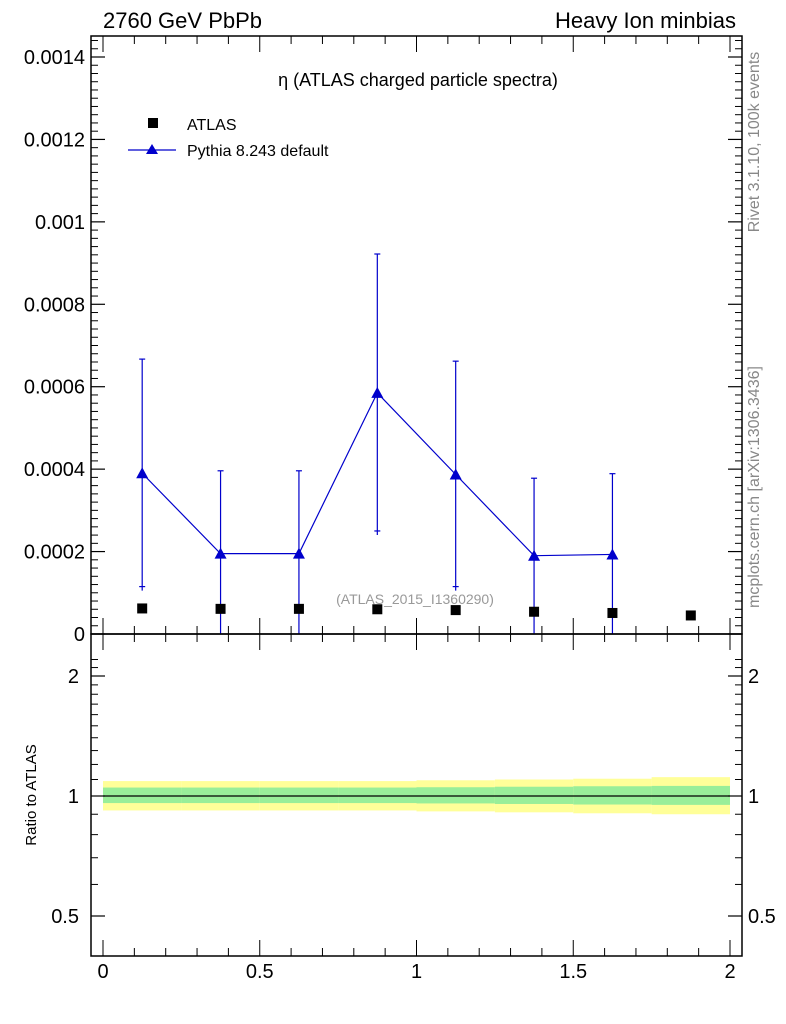 The width and height of the screenshot is (786, 1024). What do you see at coordinates (31, 794) in the screenshot?
I see `ratio-y-axis-label: Ratio to ATLAS` at bounding box center [31, 794].